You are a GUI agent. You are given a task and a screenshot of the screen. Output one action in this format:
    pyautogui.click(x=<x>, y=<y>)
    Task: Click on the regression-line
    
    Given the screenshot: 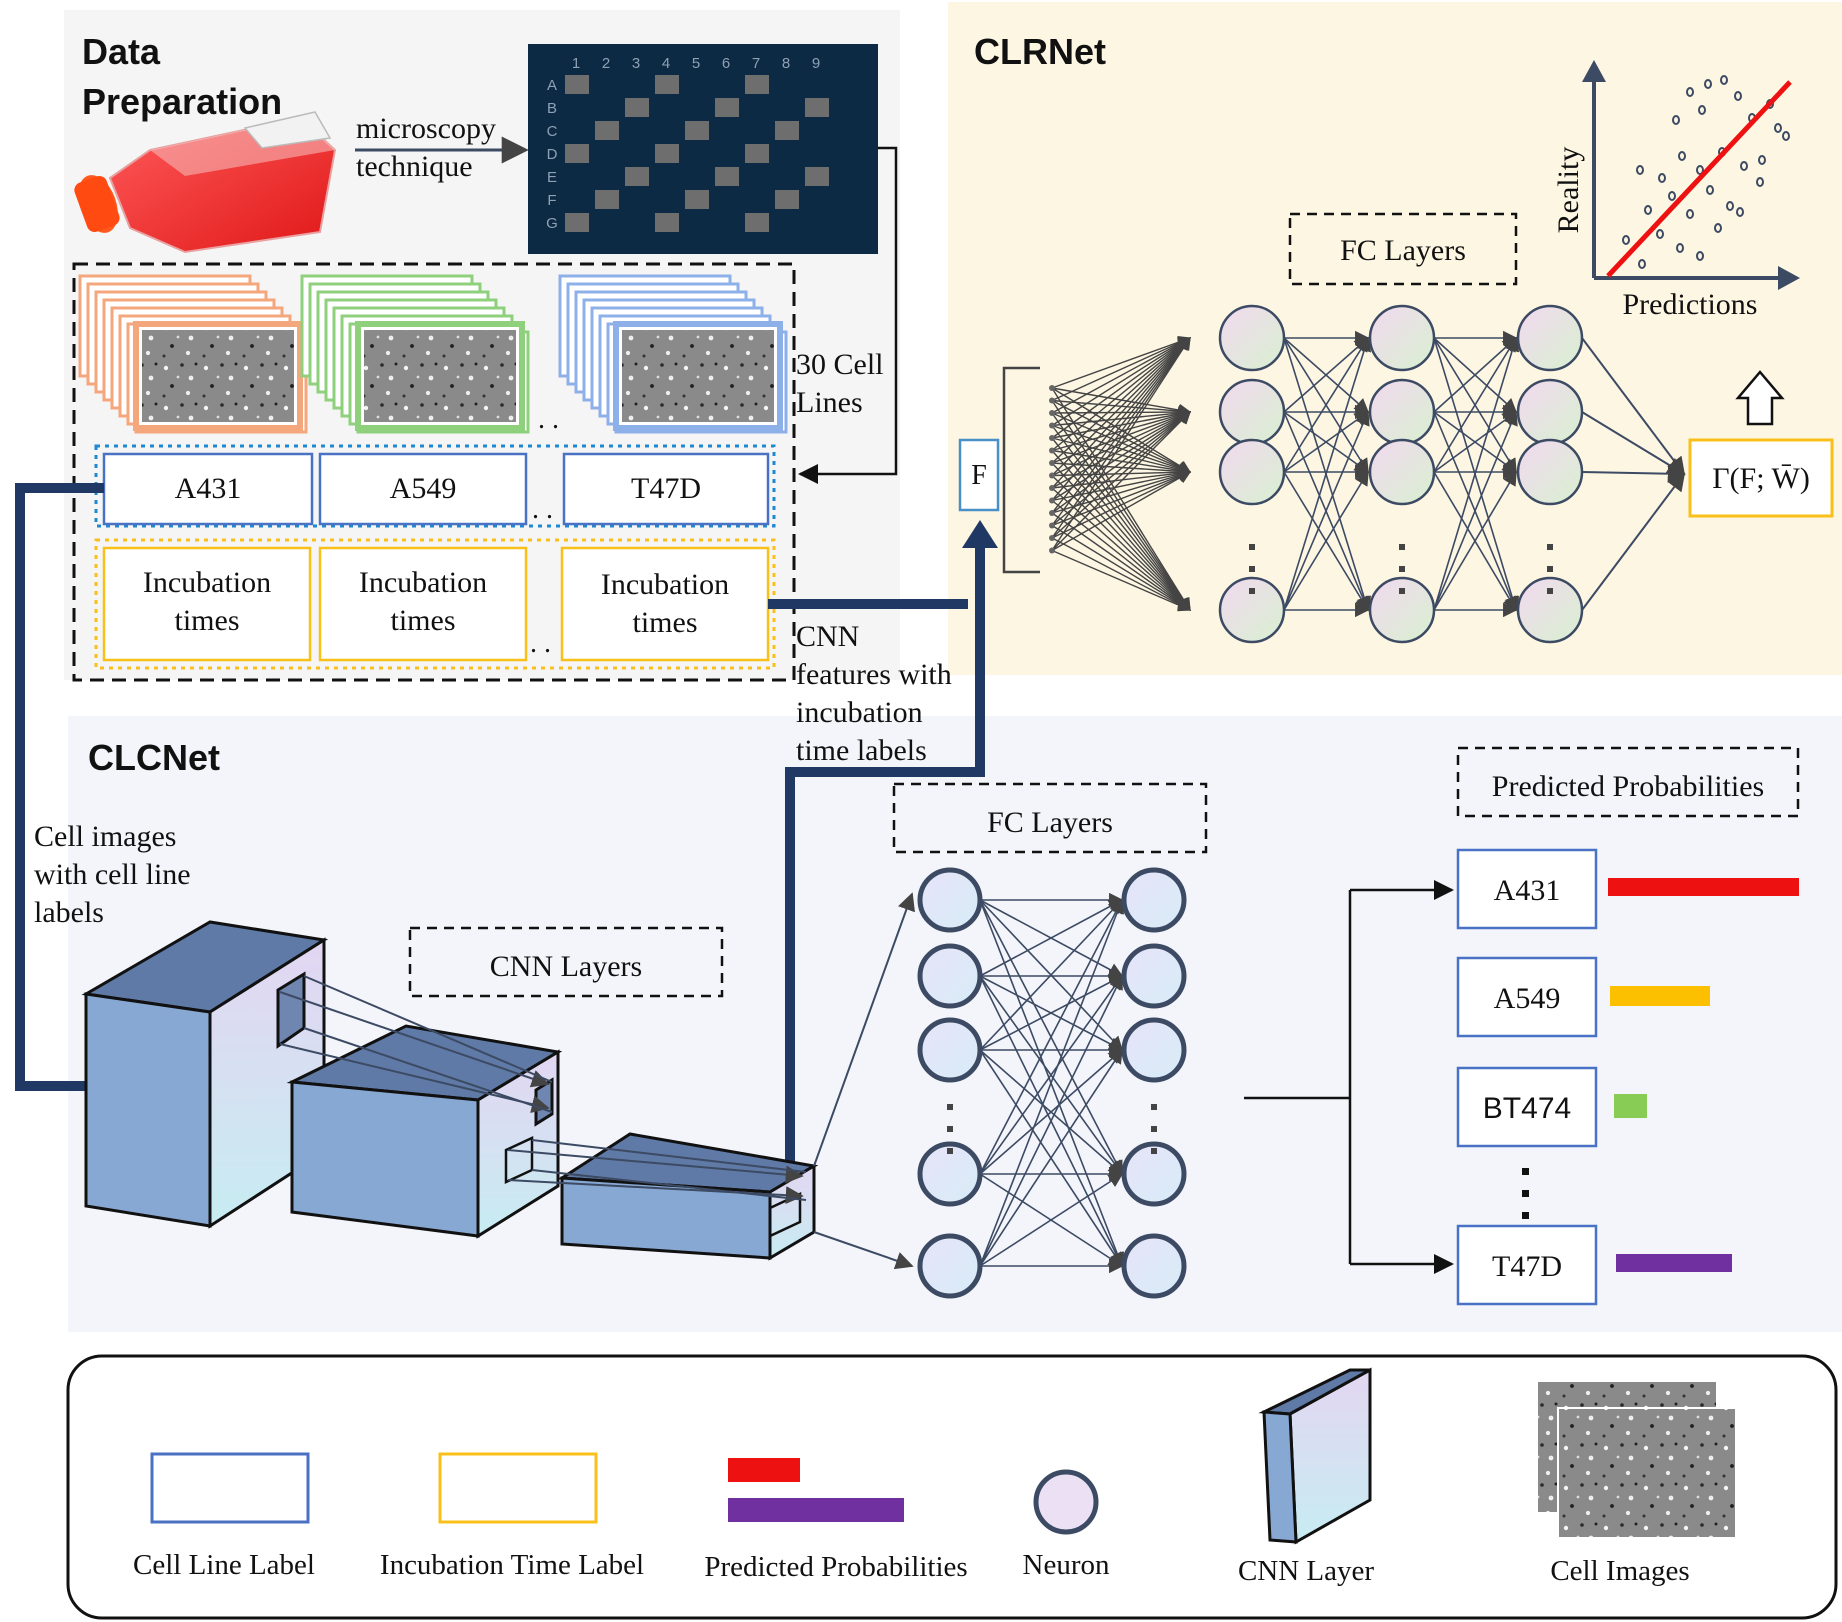 What is the action you would take?
    pyautogui.click(x=1699, y=179)
    